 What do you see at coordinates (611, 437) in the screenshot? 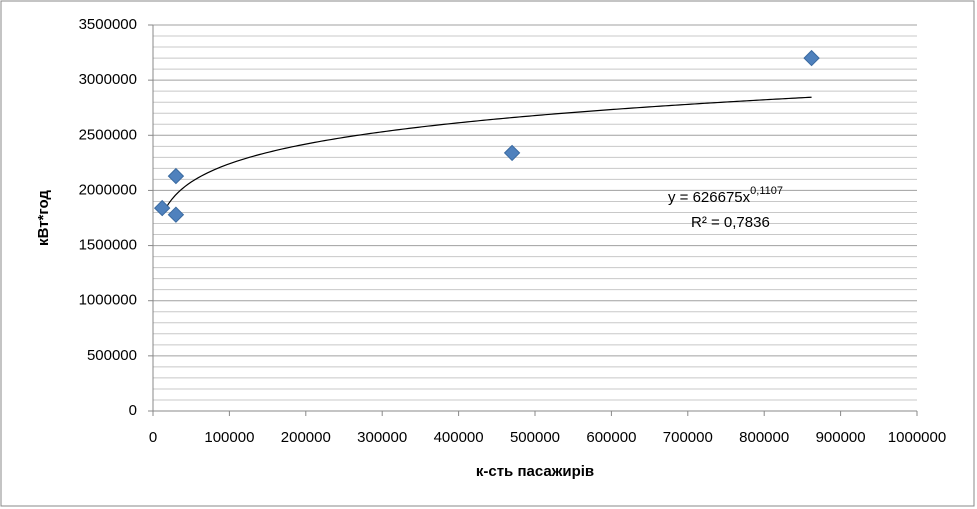
I see `x-tick-label: 600000` at bounding box center [611, 437].